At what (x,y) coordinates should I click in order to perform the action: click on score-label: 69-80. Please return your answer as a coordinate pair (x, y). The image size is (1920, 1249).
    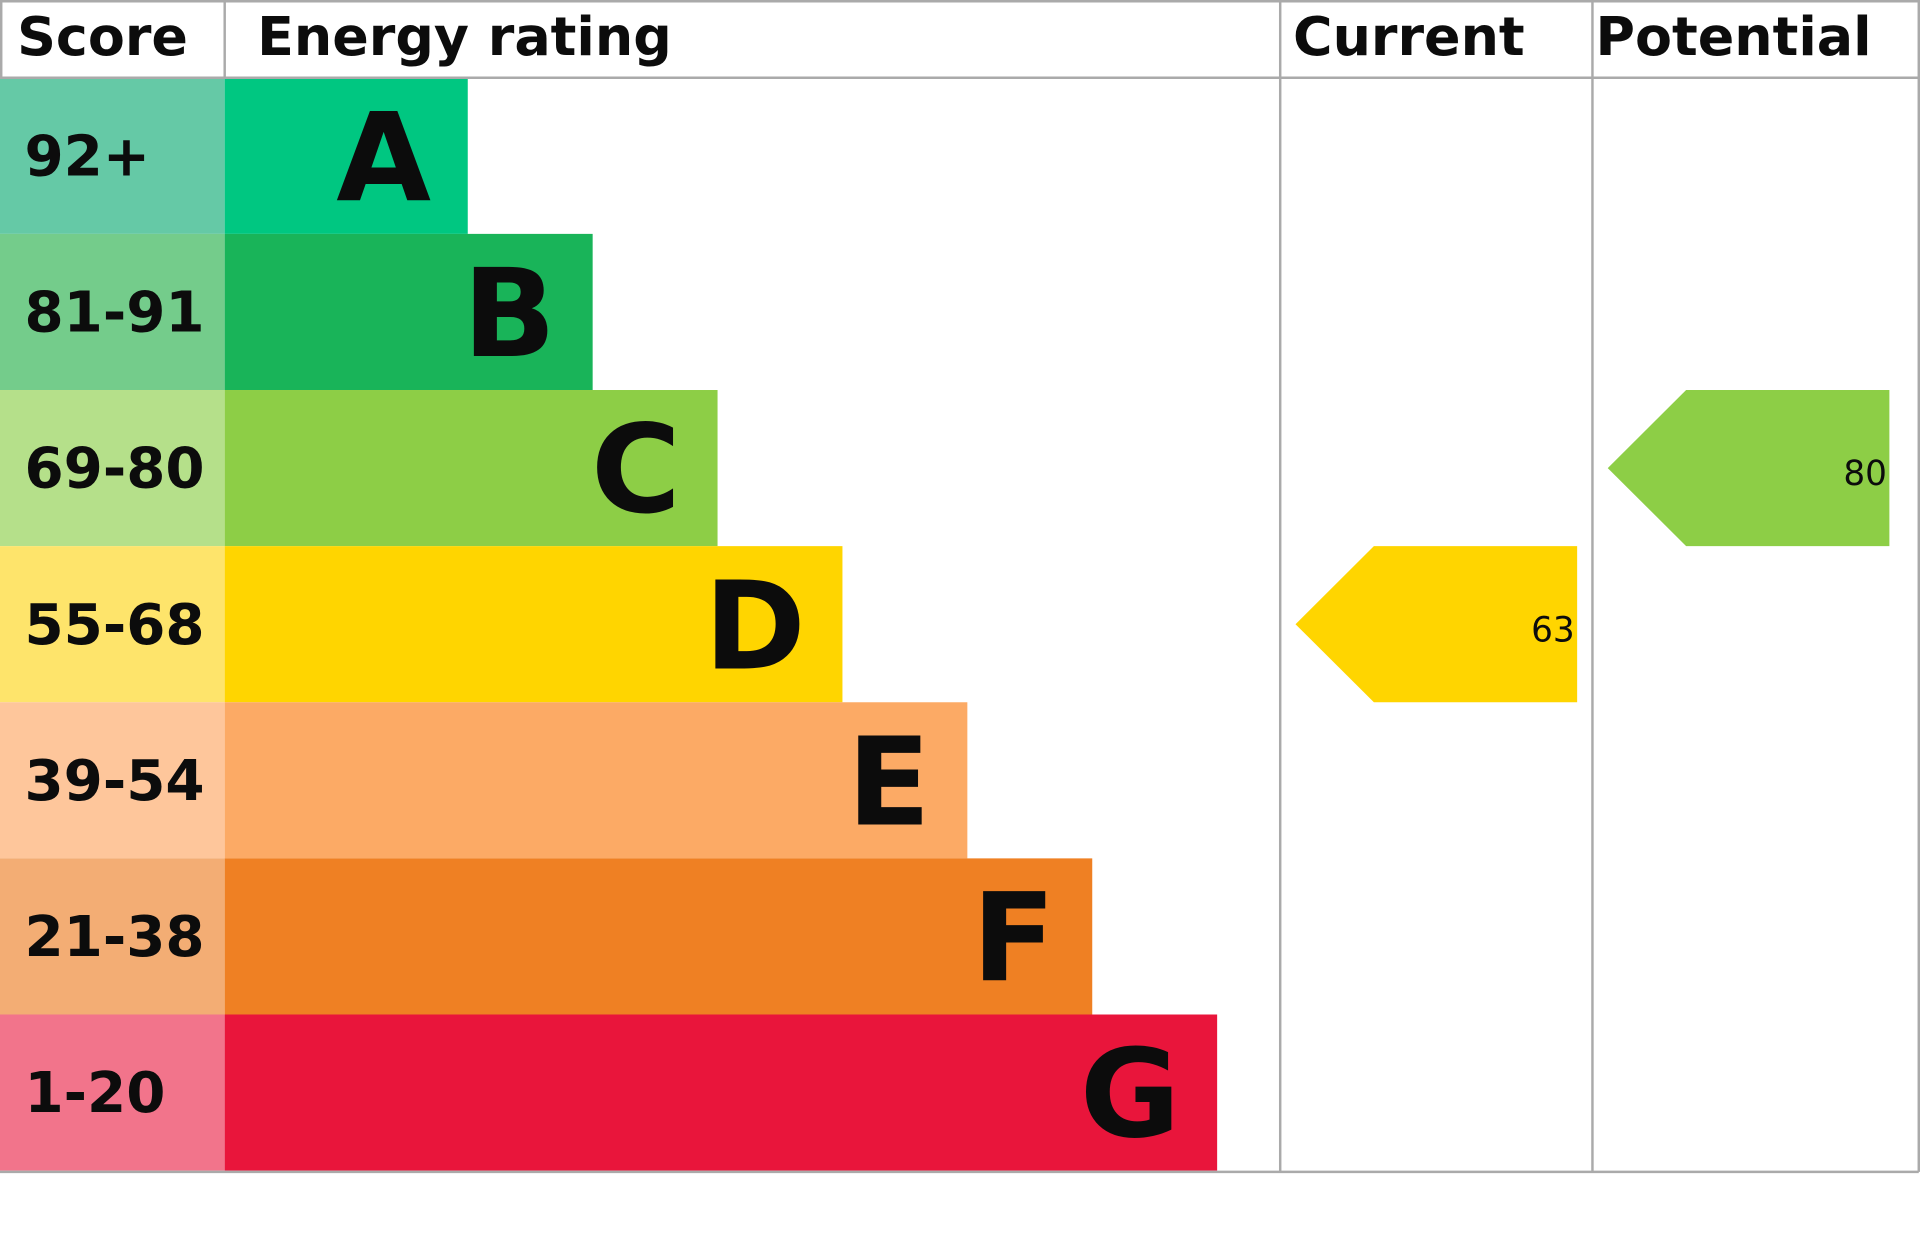
    Looking at the image, I should click on (114, 469).